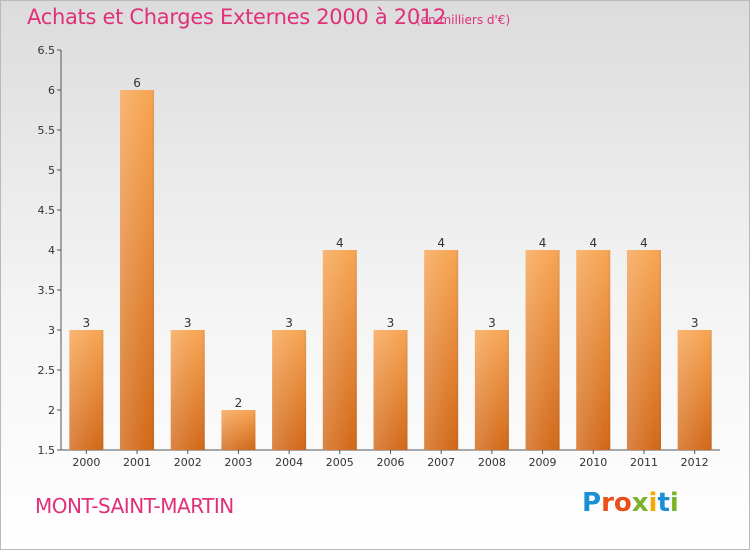 The width and height of the screenshot is (750, 550). What do you see at coordinates (51, 90) in the screenshot?
I see `y-tick-label: 6` at bounding box center [51, 90].